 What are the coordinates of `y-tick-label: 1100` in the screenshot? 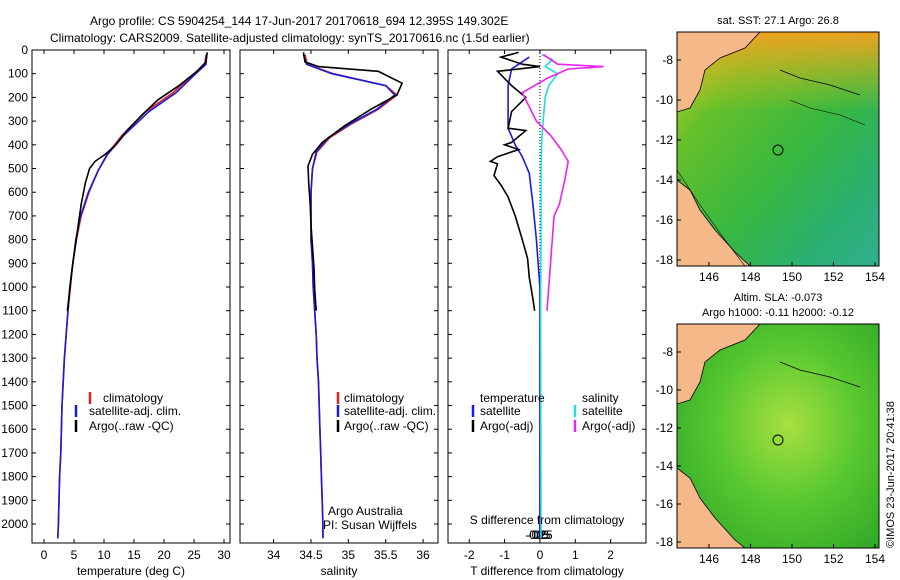 It's located at (15, 311).